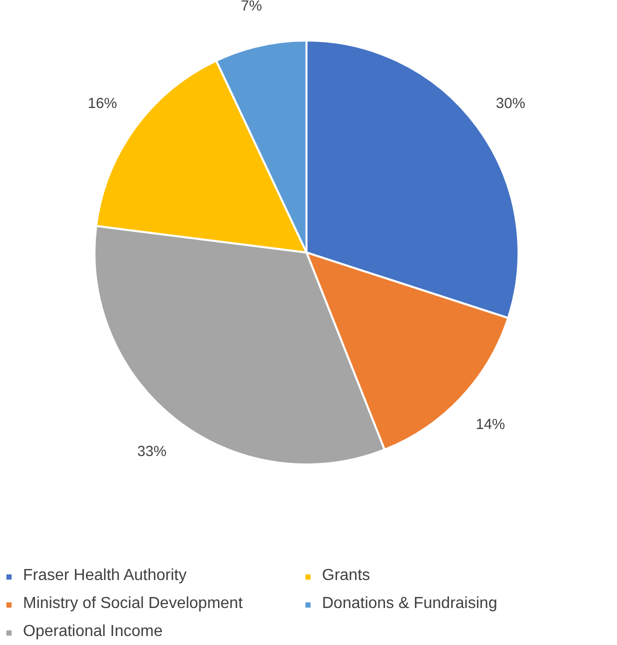 The height and width of the screenshot is (645, 617). Describe the element at coordinates (347, 576) in the screenshot. I see `legend-label: Grants` at that location.